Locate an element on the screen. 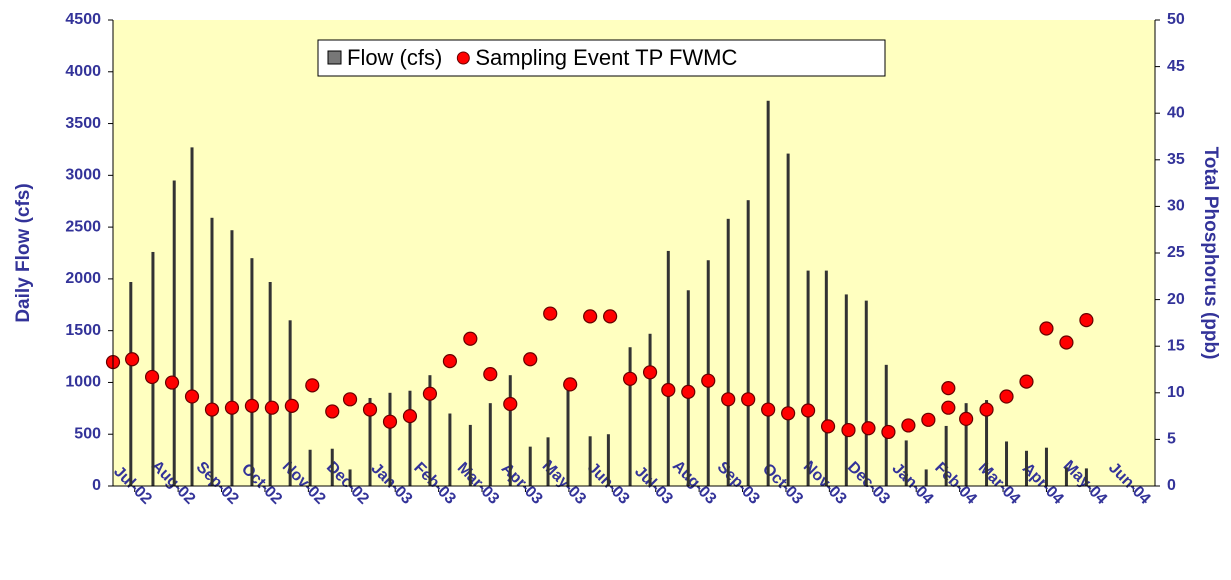 The image size is (1231, 580). y-tick-label: 3000 is located at coordinates (83, 175).